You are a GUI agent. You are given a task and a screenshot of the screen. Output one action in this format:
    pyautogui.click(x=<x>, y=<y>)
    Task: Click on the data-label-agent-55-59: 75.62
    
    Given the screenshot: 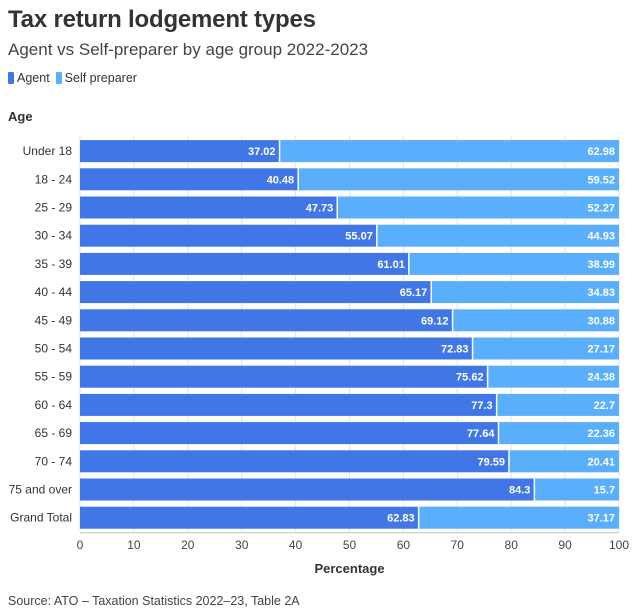 What is the action you would take?
    pyautogui.click(x=470, y=378)
    